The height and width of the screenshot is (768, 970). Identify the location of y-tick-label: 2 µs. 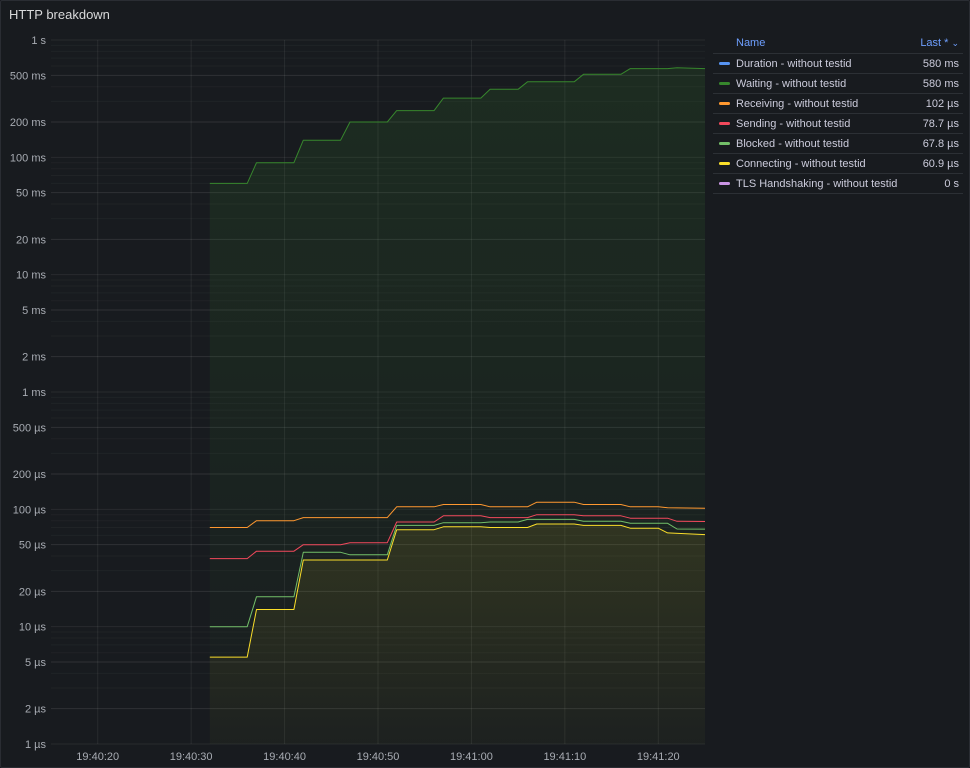
(36, 710).